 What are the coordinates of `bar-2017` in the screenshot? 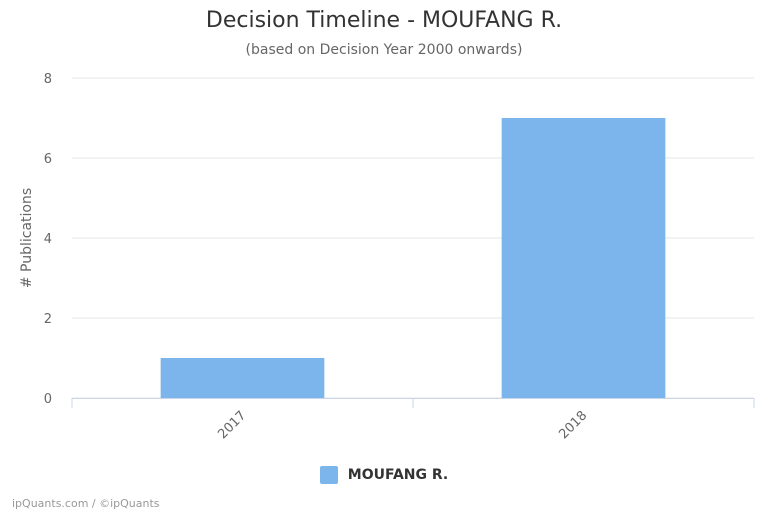 It's located at (242, 378).